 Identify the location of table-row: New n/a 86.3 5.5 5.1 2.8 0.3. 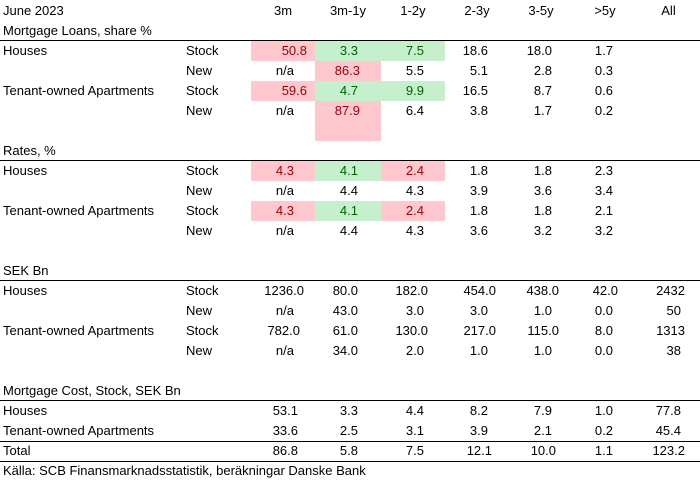
(350, 71).